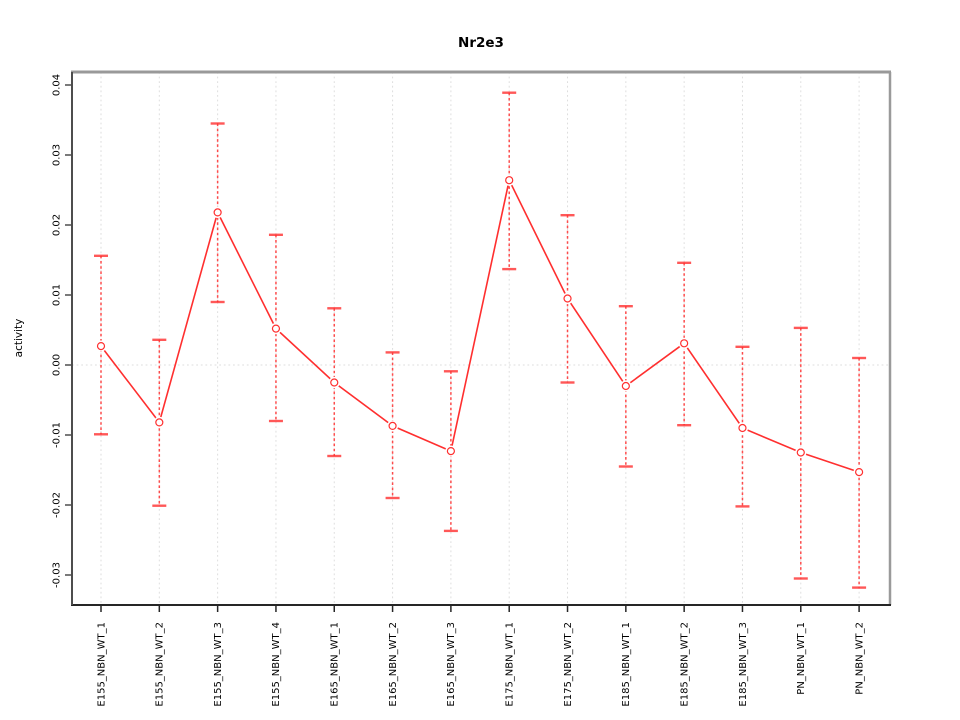 The height and width of the screenshot is (720, 960). Describe the element at coordinates (56, 435) in the screenshot. I see `y-tick-label: -0.01` at that location.